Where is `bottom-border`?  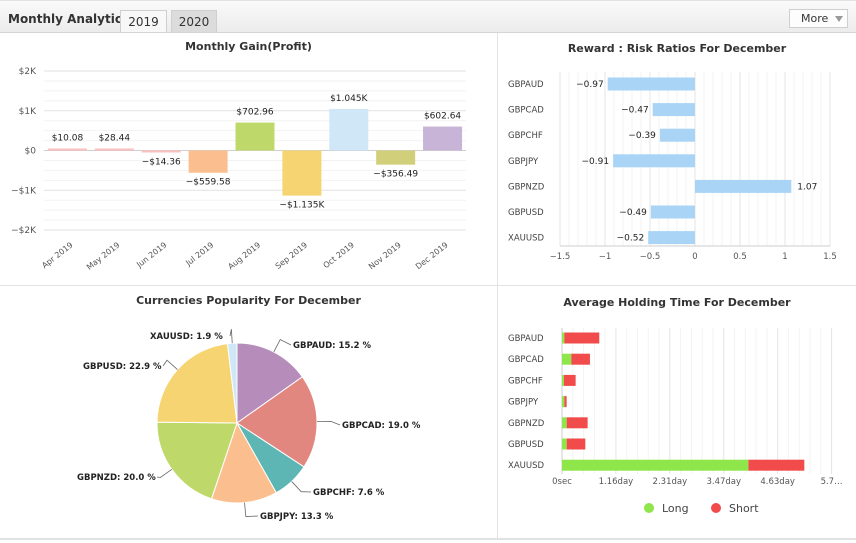 bottom-border is located at coordinates (428, 539).